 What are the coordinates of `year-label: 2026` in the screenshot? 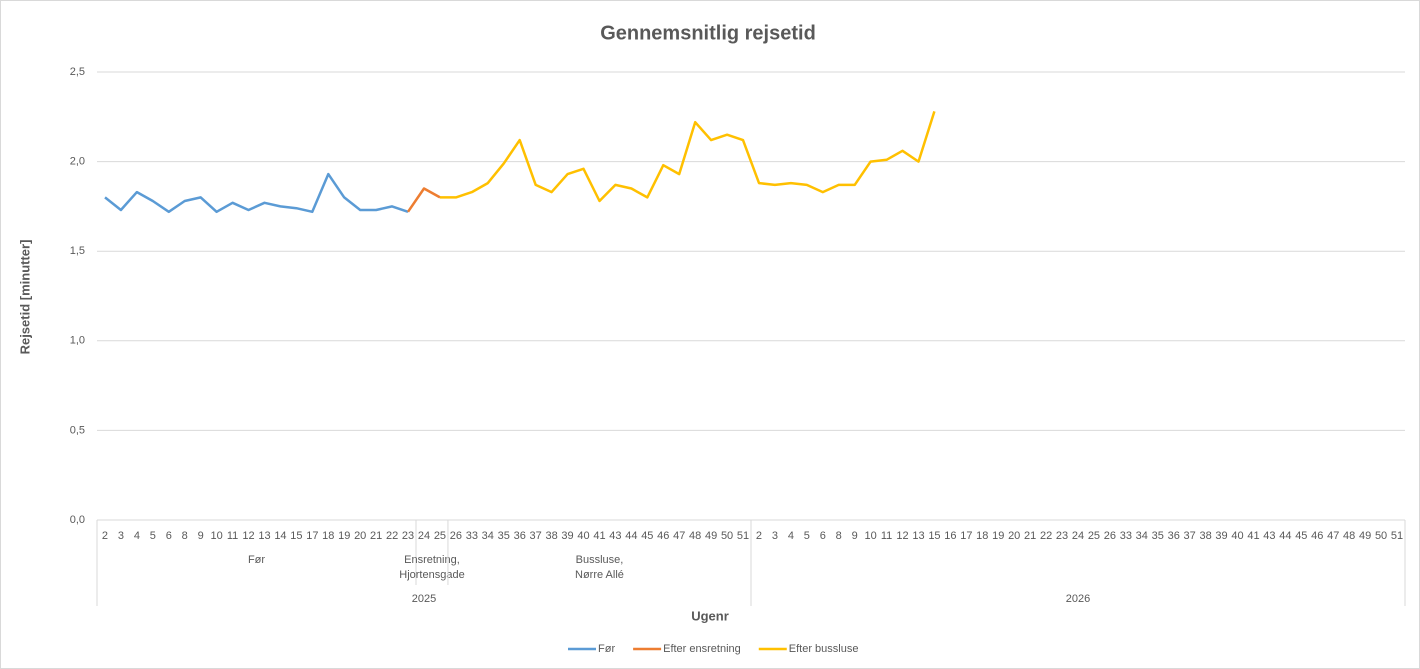 It's located at (1078, 599).